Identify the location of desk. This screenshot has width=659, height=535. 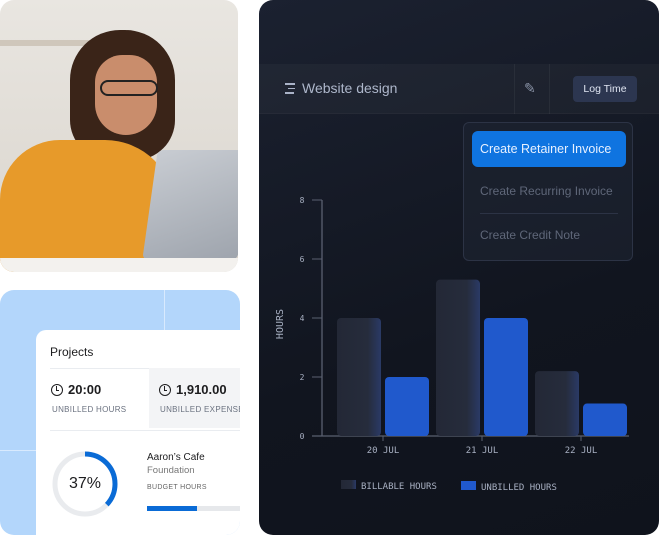
(119, 265).